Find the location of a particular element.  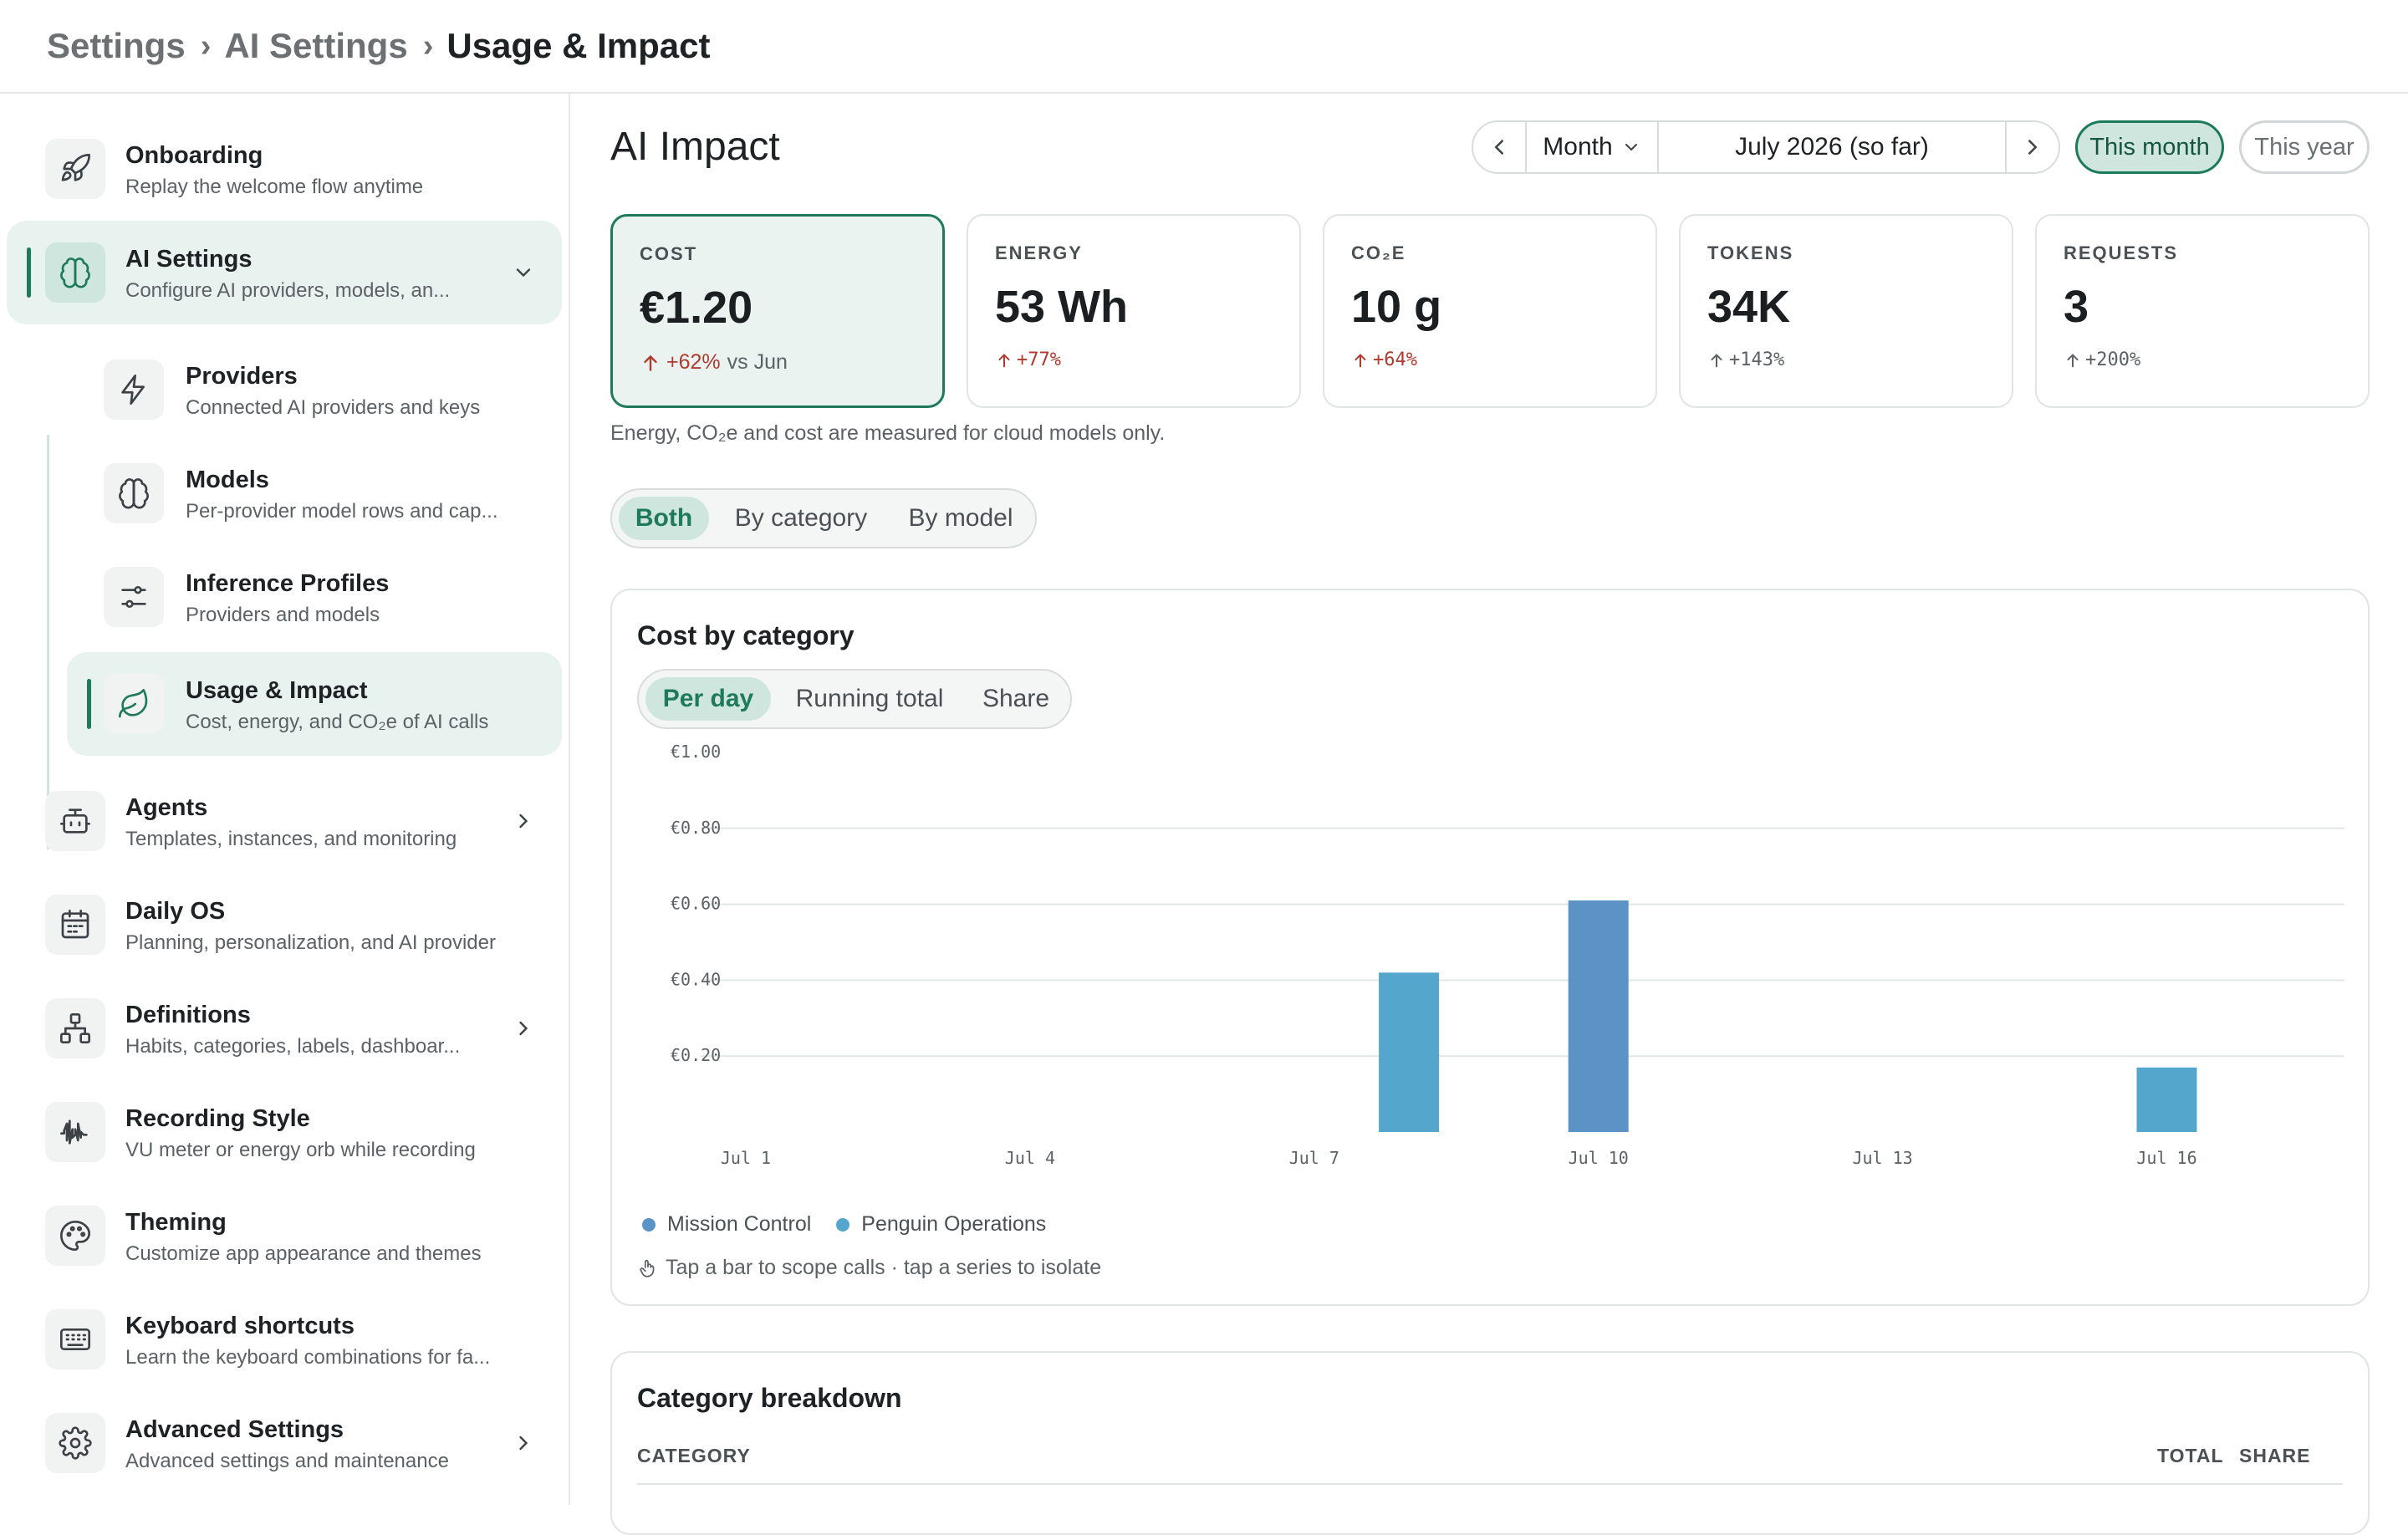

card-delta: +200% is located at coordinates (2102, 359).